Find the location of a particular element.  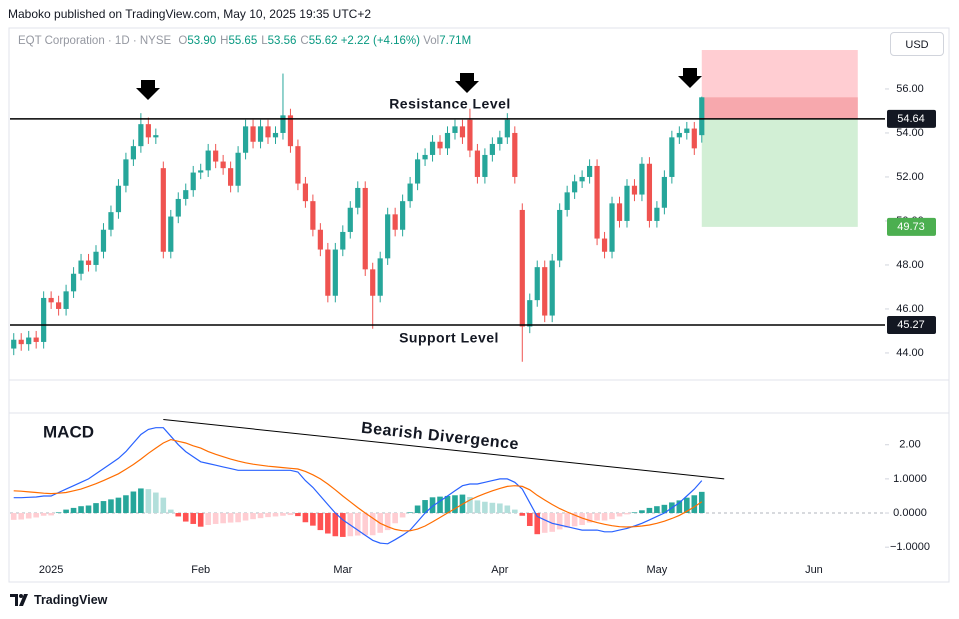

macd-line is located at coordinates (358, 485).